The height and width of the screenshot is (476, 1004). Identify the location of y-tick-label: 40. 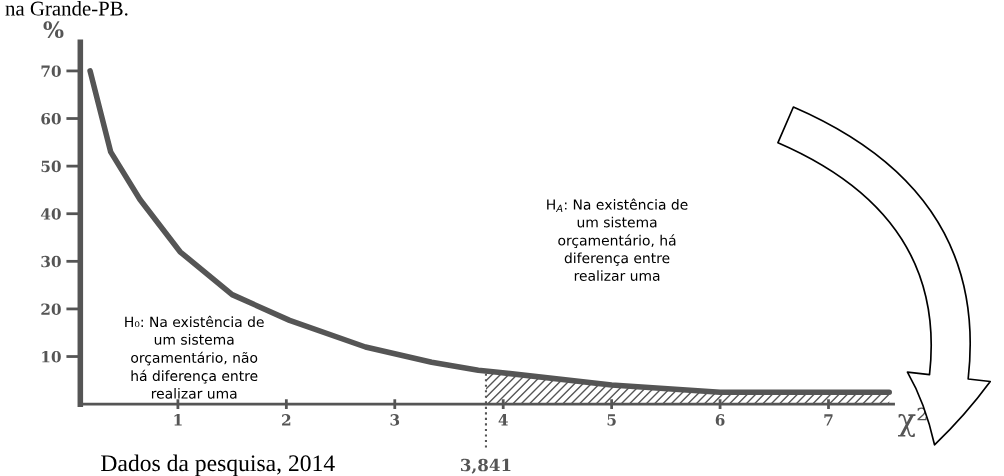
(50, 214).